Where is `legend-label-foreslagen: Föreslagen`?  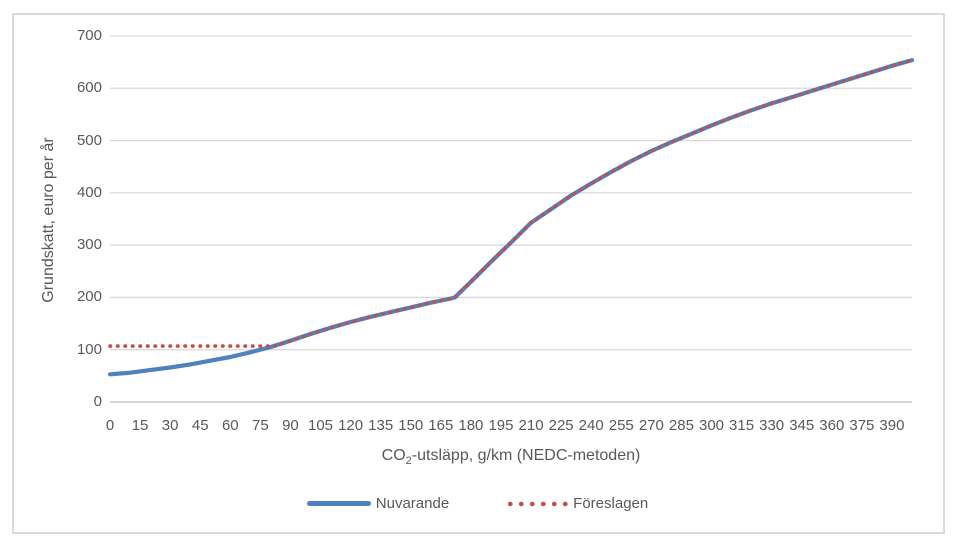 legend-label-foreslagen: Föreslagen is located at coordinates (611, 503).